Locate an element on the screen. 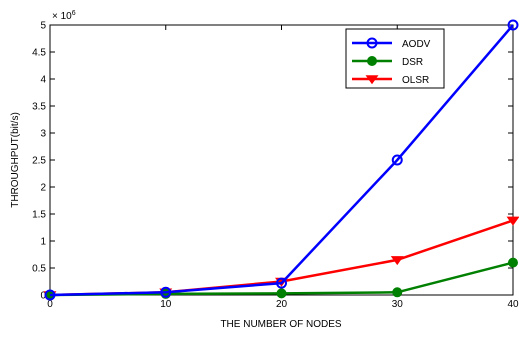  y-tick-label: 2 is located at coordinates (43, 188).